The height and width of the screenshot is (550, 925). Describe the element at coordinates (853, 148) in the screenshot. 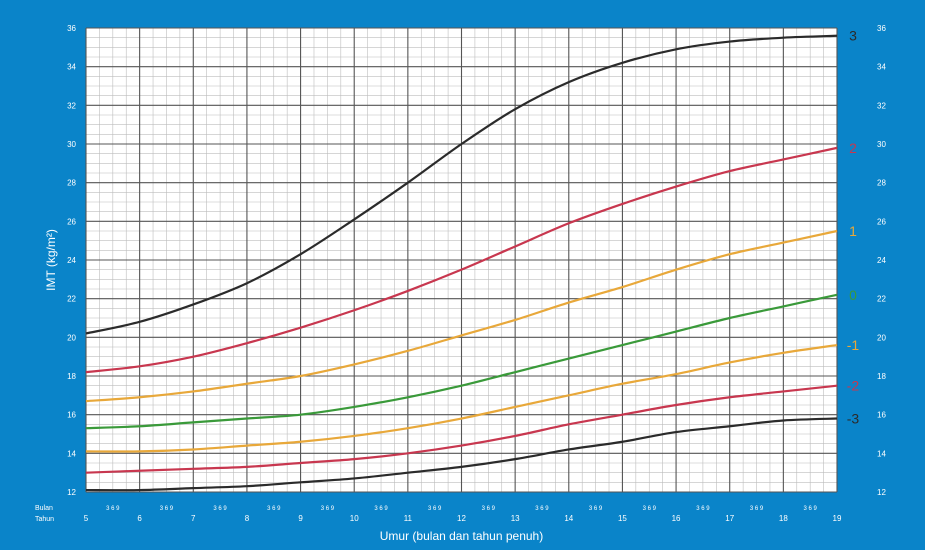

I see `series-label-2: 2` at that location.